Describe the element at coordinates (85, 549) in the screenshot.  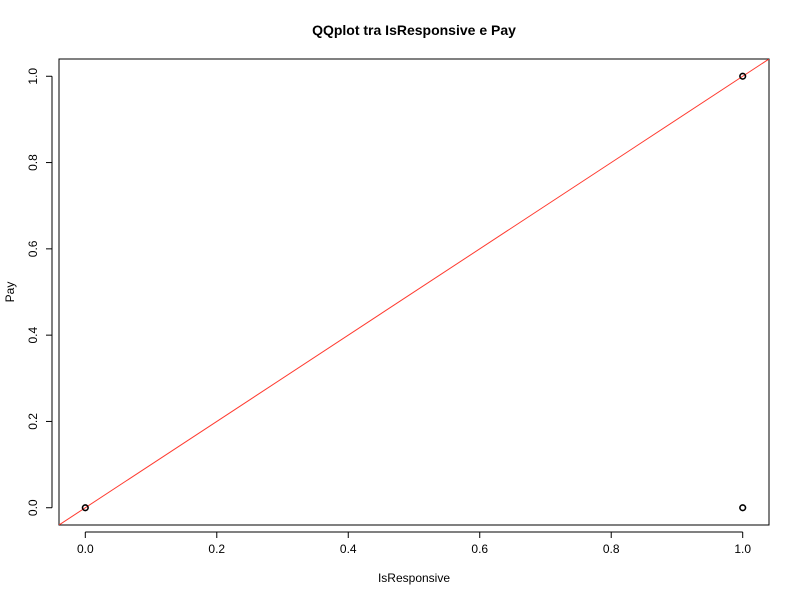
I see `x-tick-label: 0.0` at that location.